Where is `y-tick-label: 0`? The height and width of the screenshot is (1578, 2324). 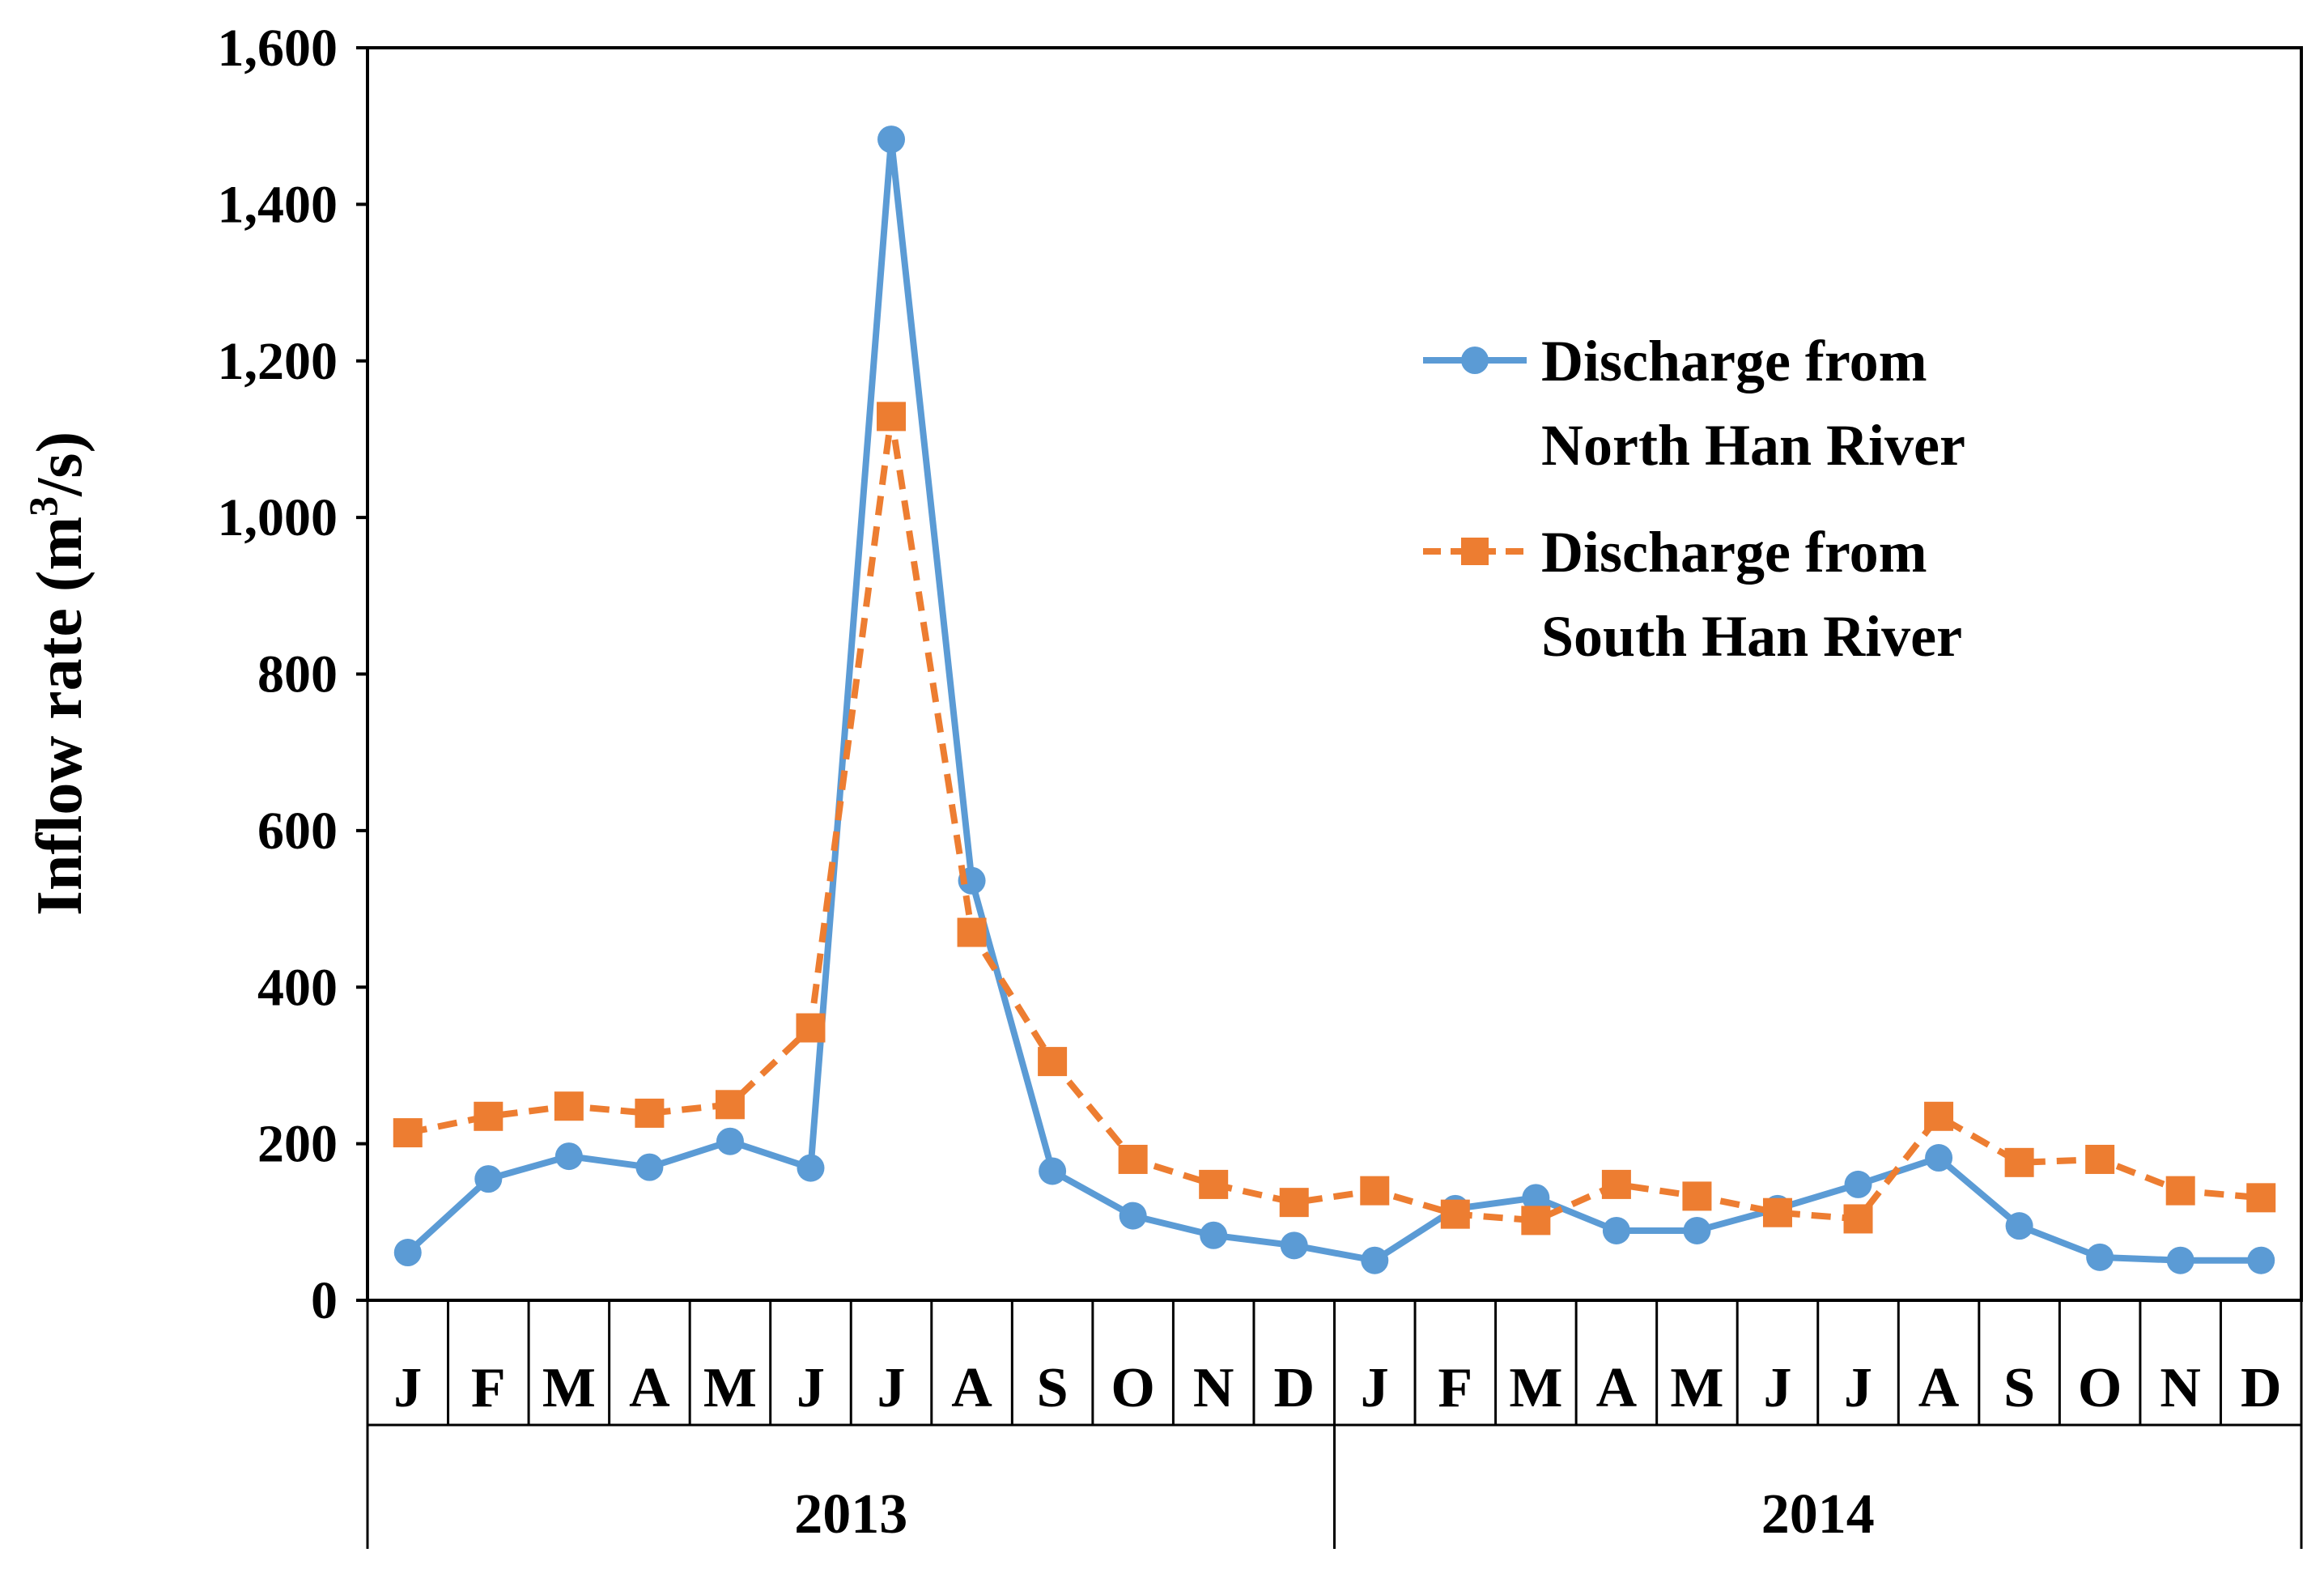 y-tick-label: 0 is located at coordinates (324, 1300).